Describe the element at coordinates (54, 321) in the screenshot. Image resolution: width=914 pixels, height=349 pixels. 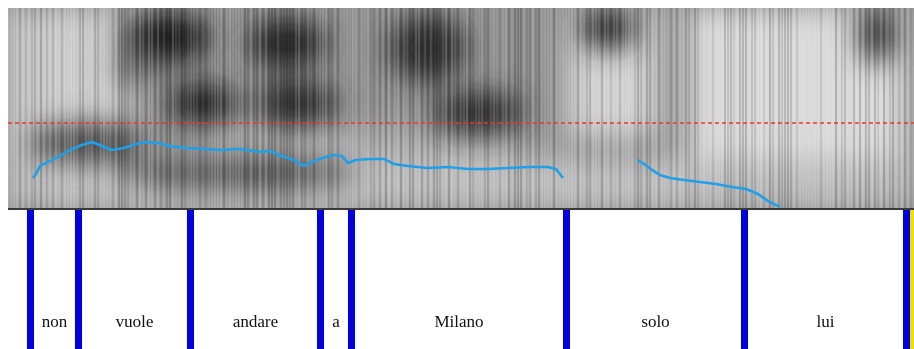
I see `word-label-non: non` at that location.